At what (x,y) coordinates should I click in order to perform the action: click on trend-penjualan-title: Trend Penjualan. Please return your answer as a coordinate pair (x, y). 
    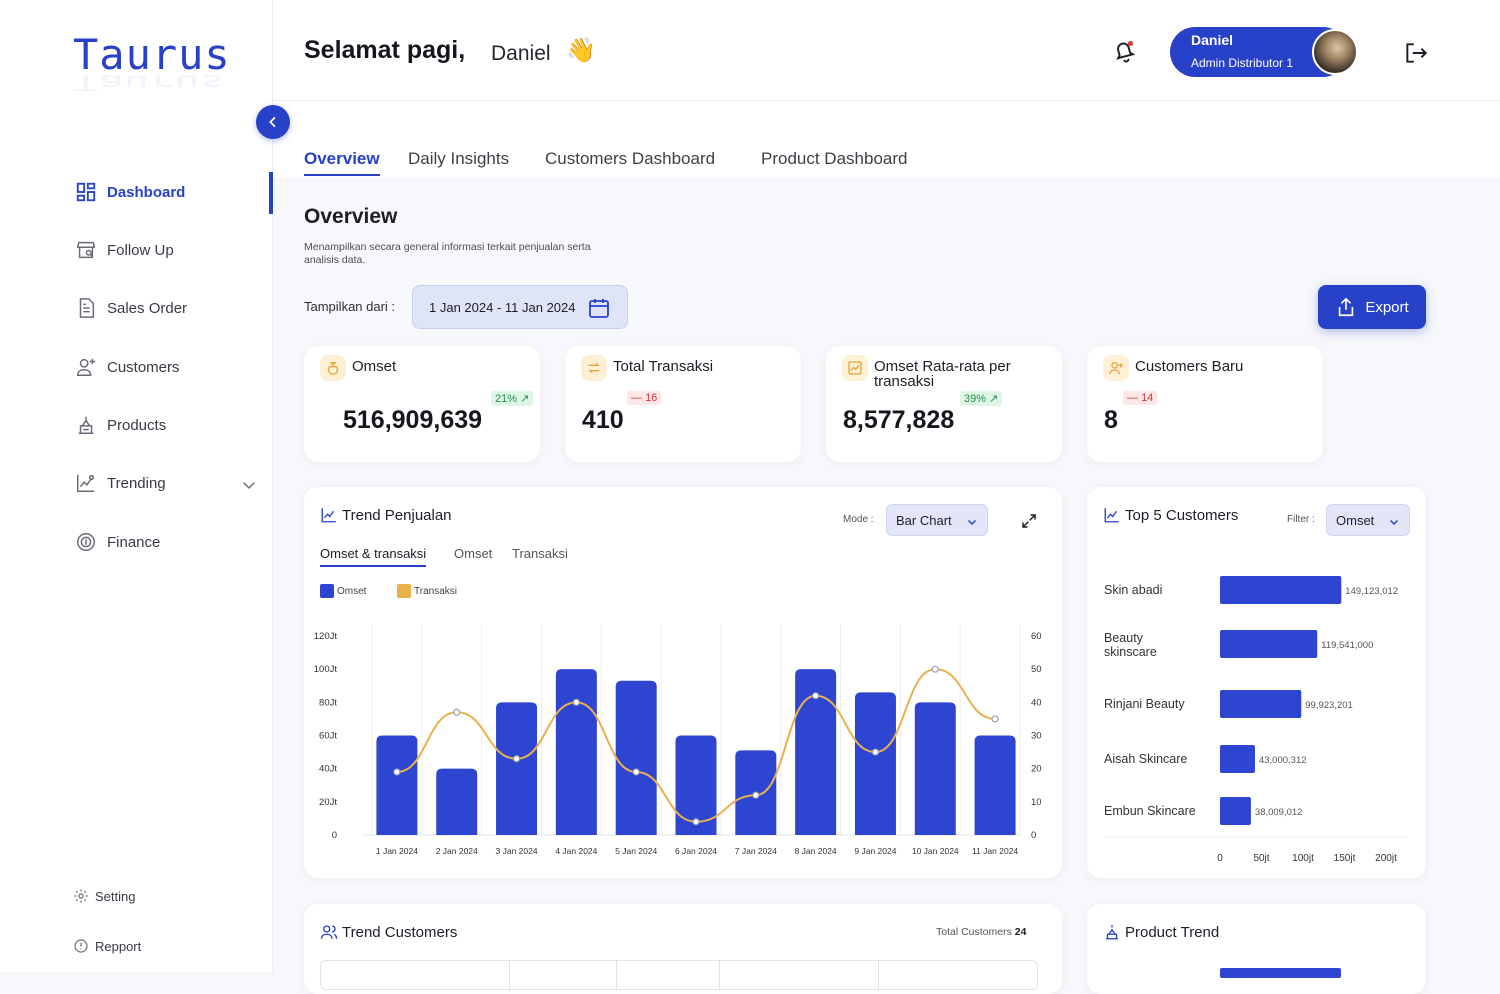
    Looking at the image, I should click on (386, 515).